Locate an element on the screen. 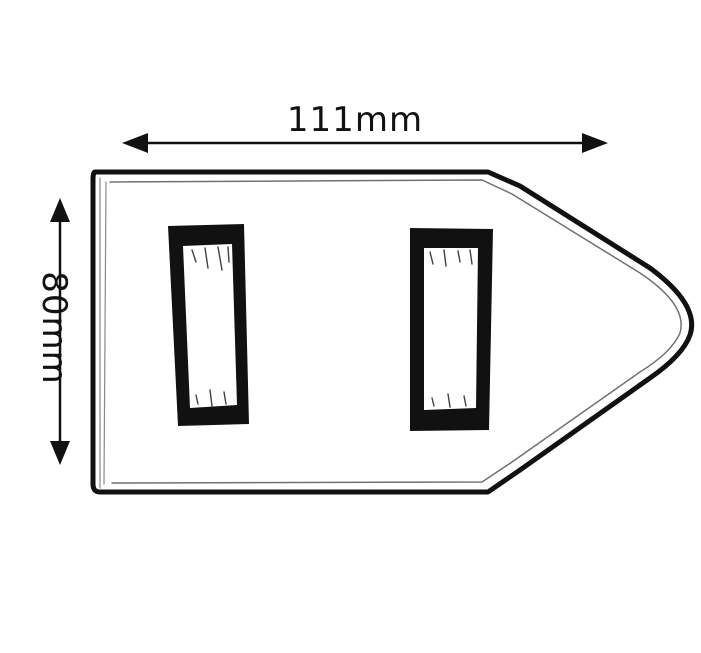 The height and width of the screenshot is (653, 701). height-label: 80mm is located at coordinates (54, 328).